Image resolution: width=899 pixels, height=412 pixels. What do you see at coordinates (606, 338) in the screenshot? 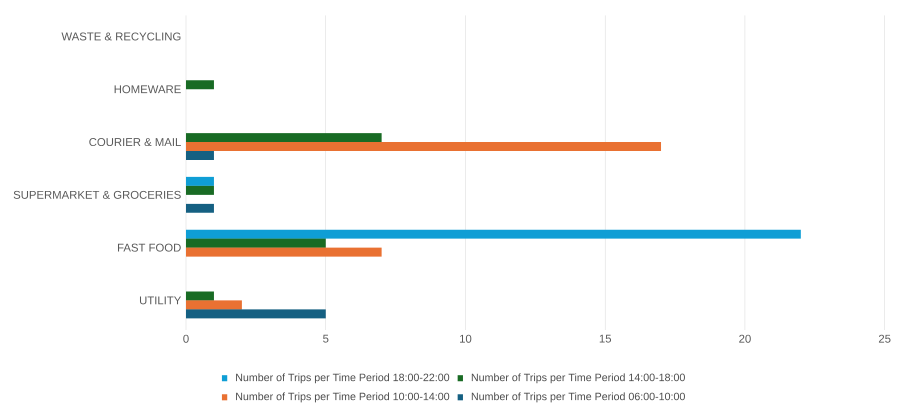
I see `x-tick-label: 15` at bounding box center [606, 338].